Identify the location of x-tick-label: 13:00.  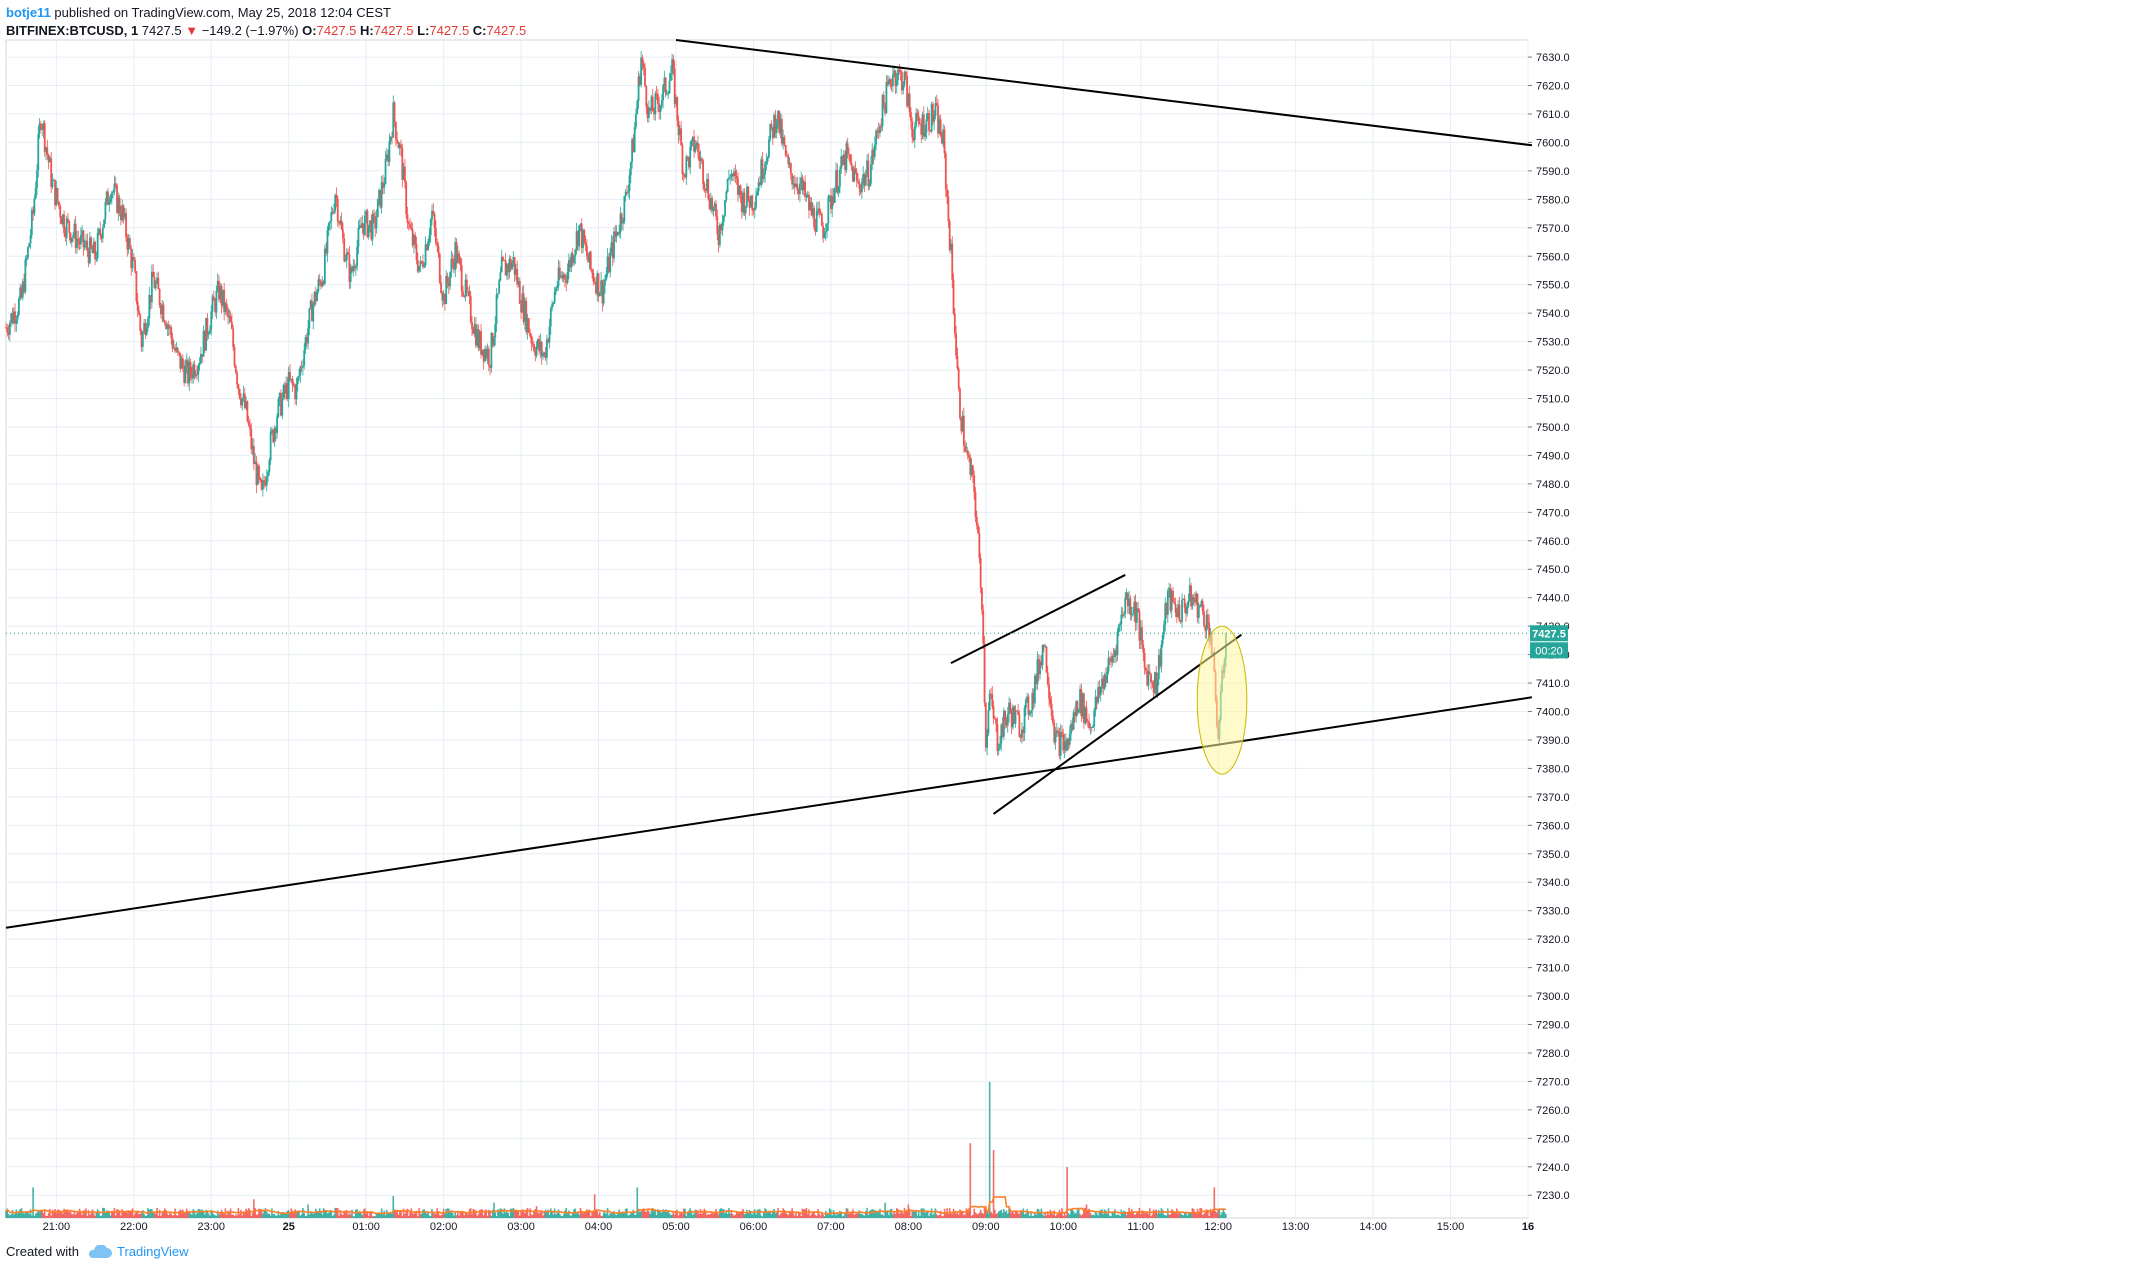
(1296, 1227).